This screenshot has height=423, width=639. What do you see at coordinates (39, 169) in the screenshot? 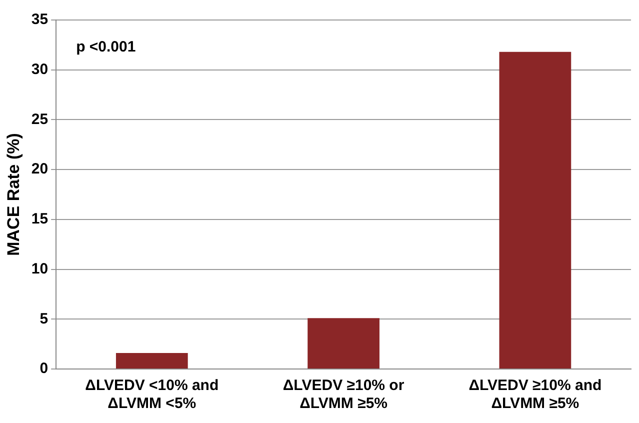
I see `y-tick-label: 20` at bounding box center [39, 169].